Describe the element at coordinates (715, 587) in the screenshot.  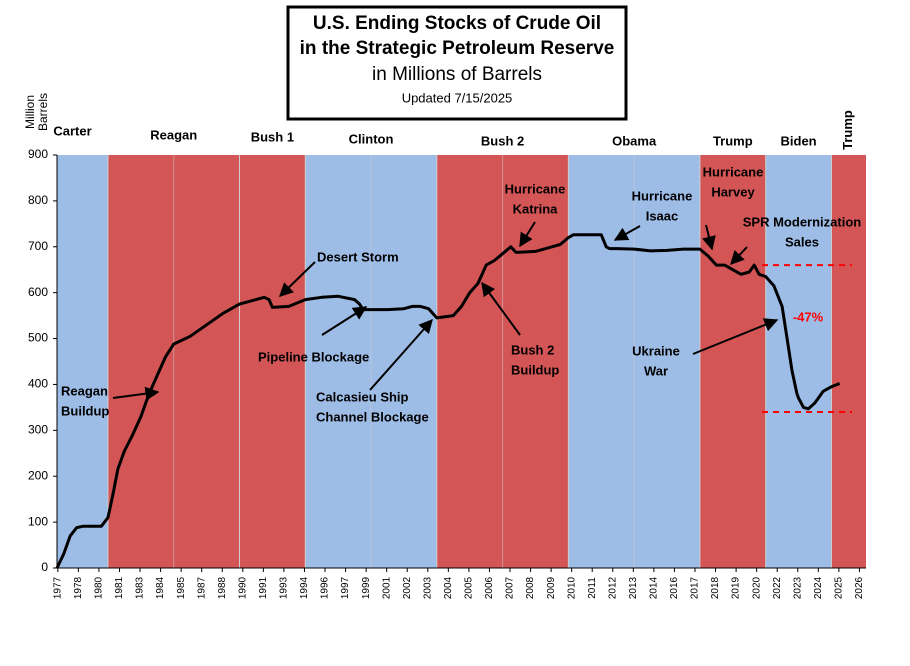
I see `x-tick-label: 2018` at that location.